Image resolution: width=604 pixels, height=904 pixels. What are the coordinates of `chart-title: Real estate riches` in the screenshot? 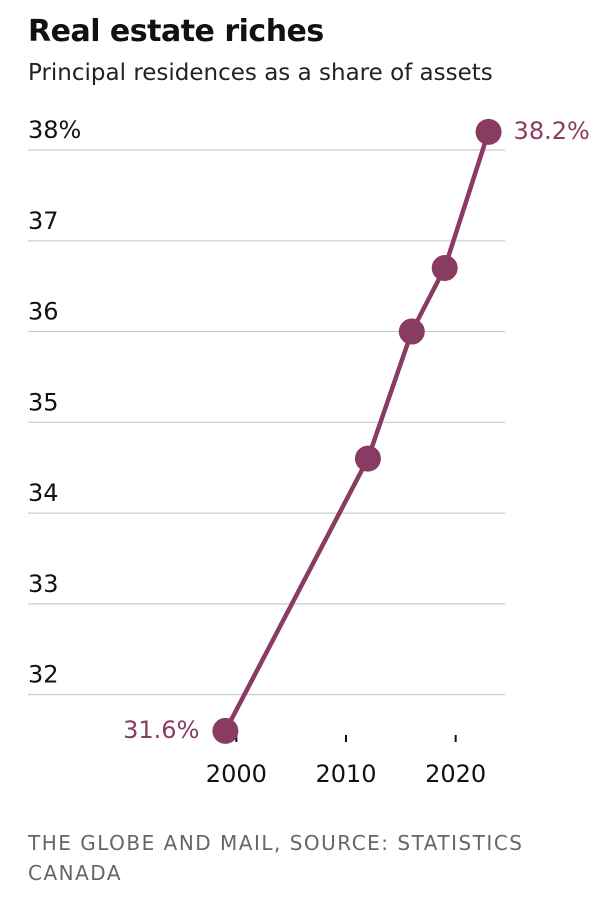 It's located at (176, 31).